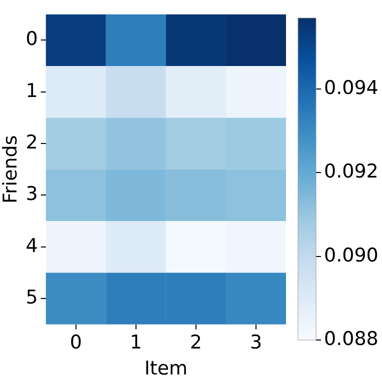 Image resolution: width=382 pixels, height=381 pixels. I want to click on y-tick-label: 4, so click(32, 245).